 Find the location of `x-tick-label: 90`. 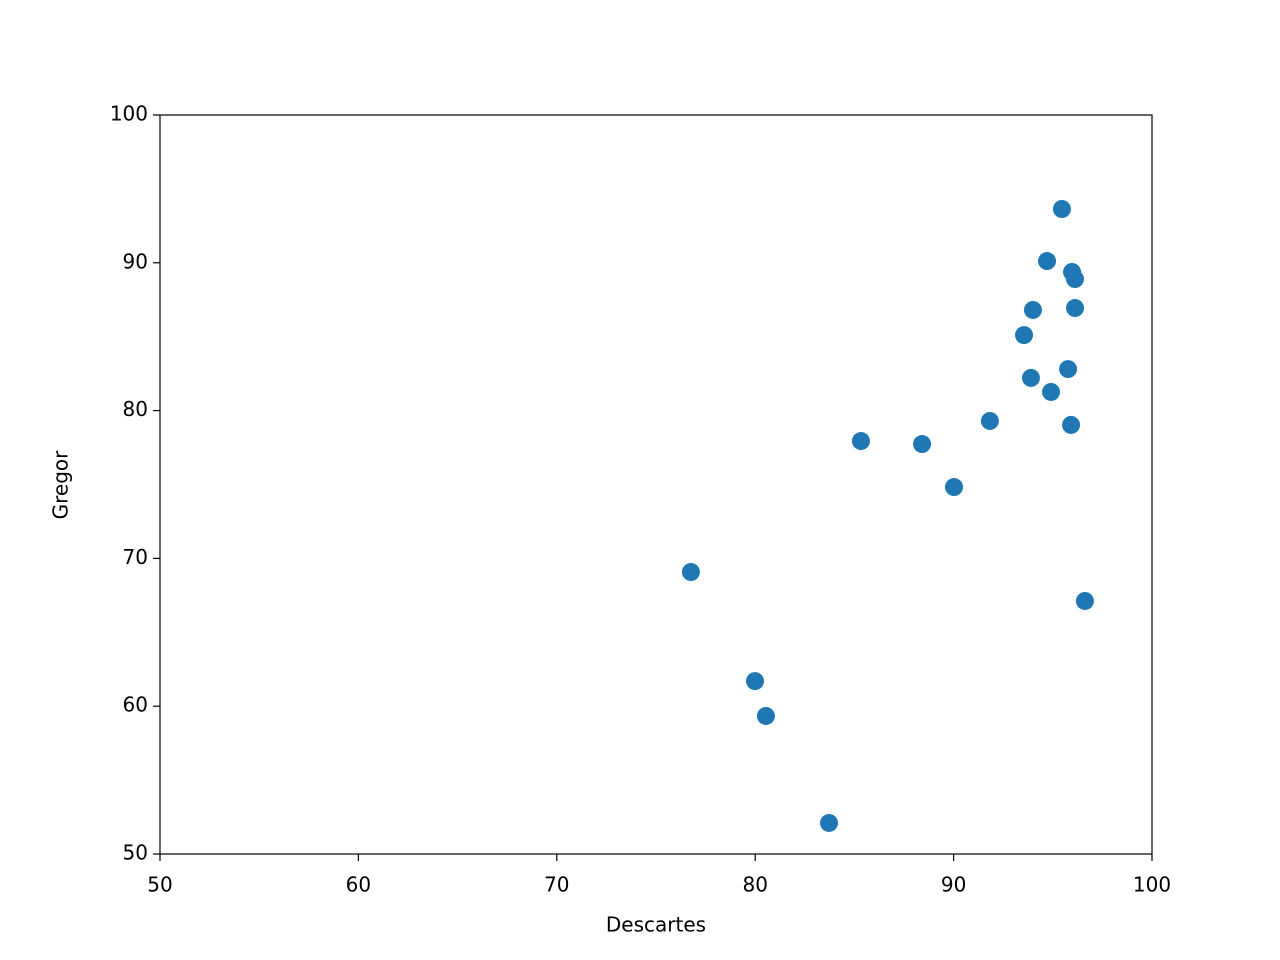

x-tick-label: 90 is located at coordinates (953, 885).